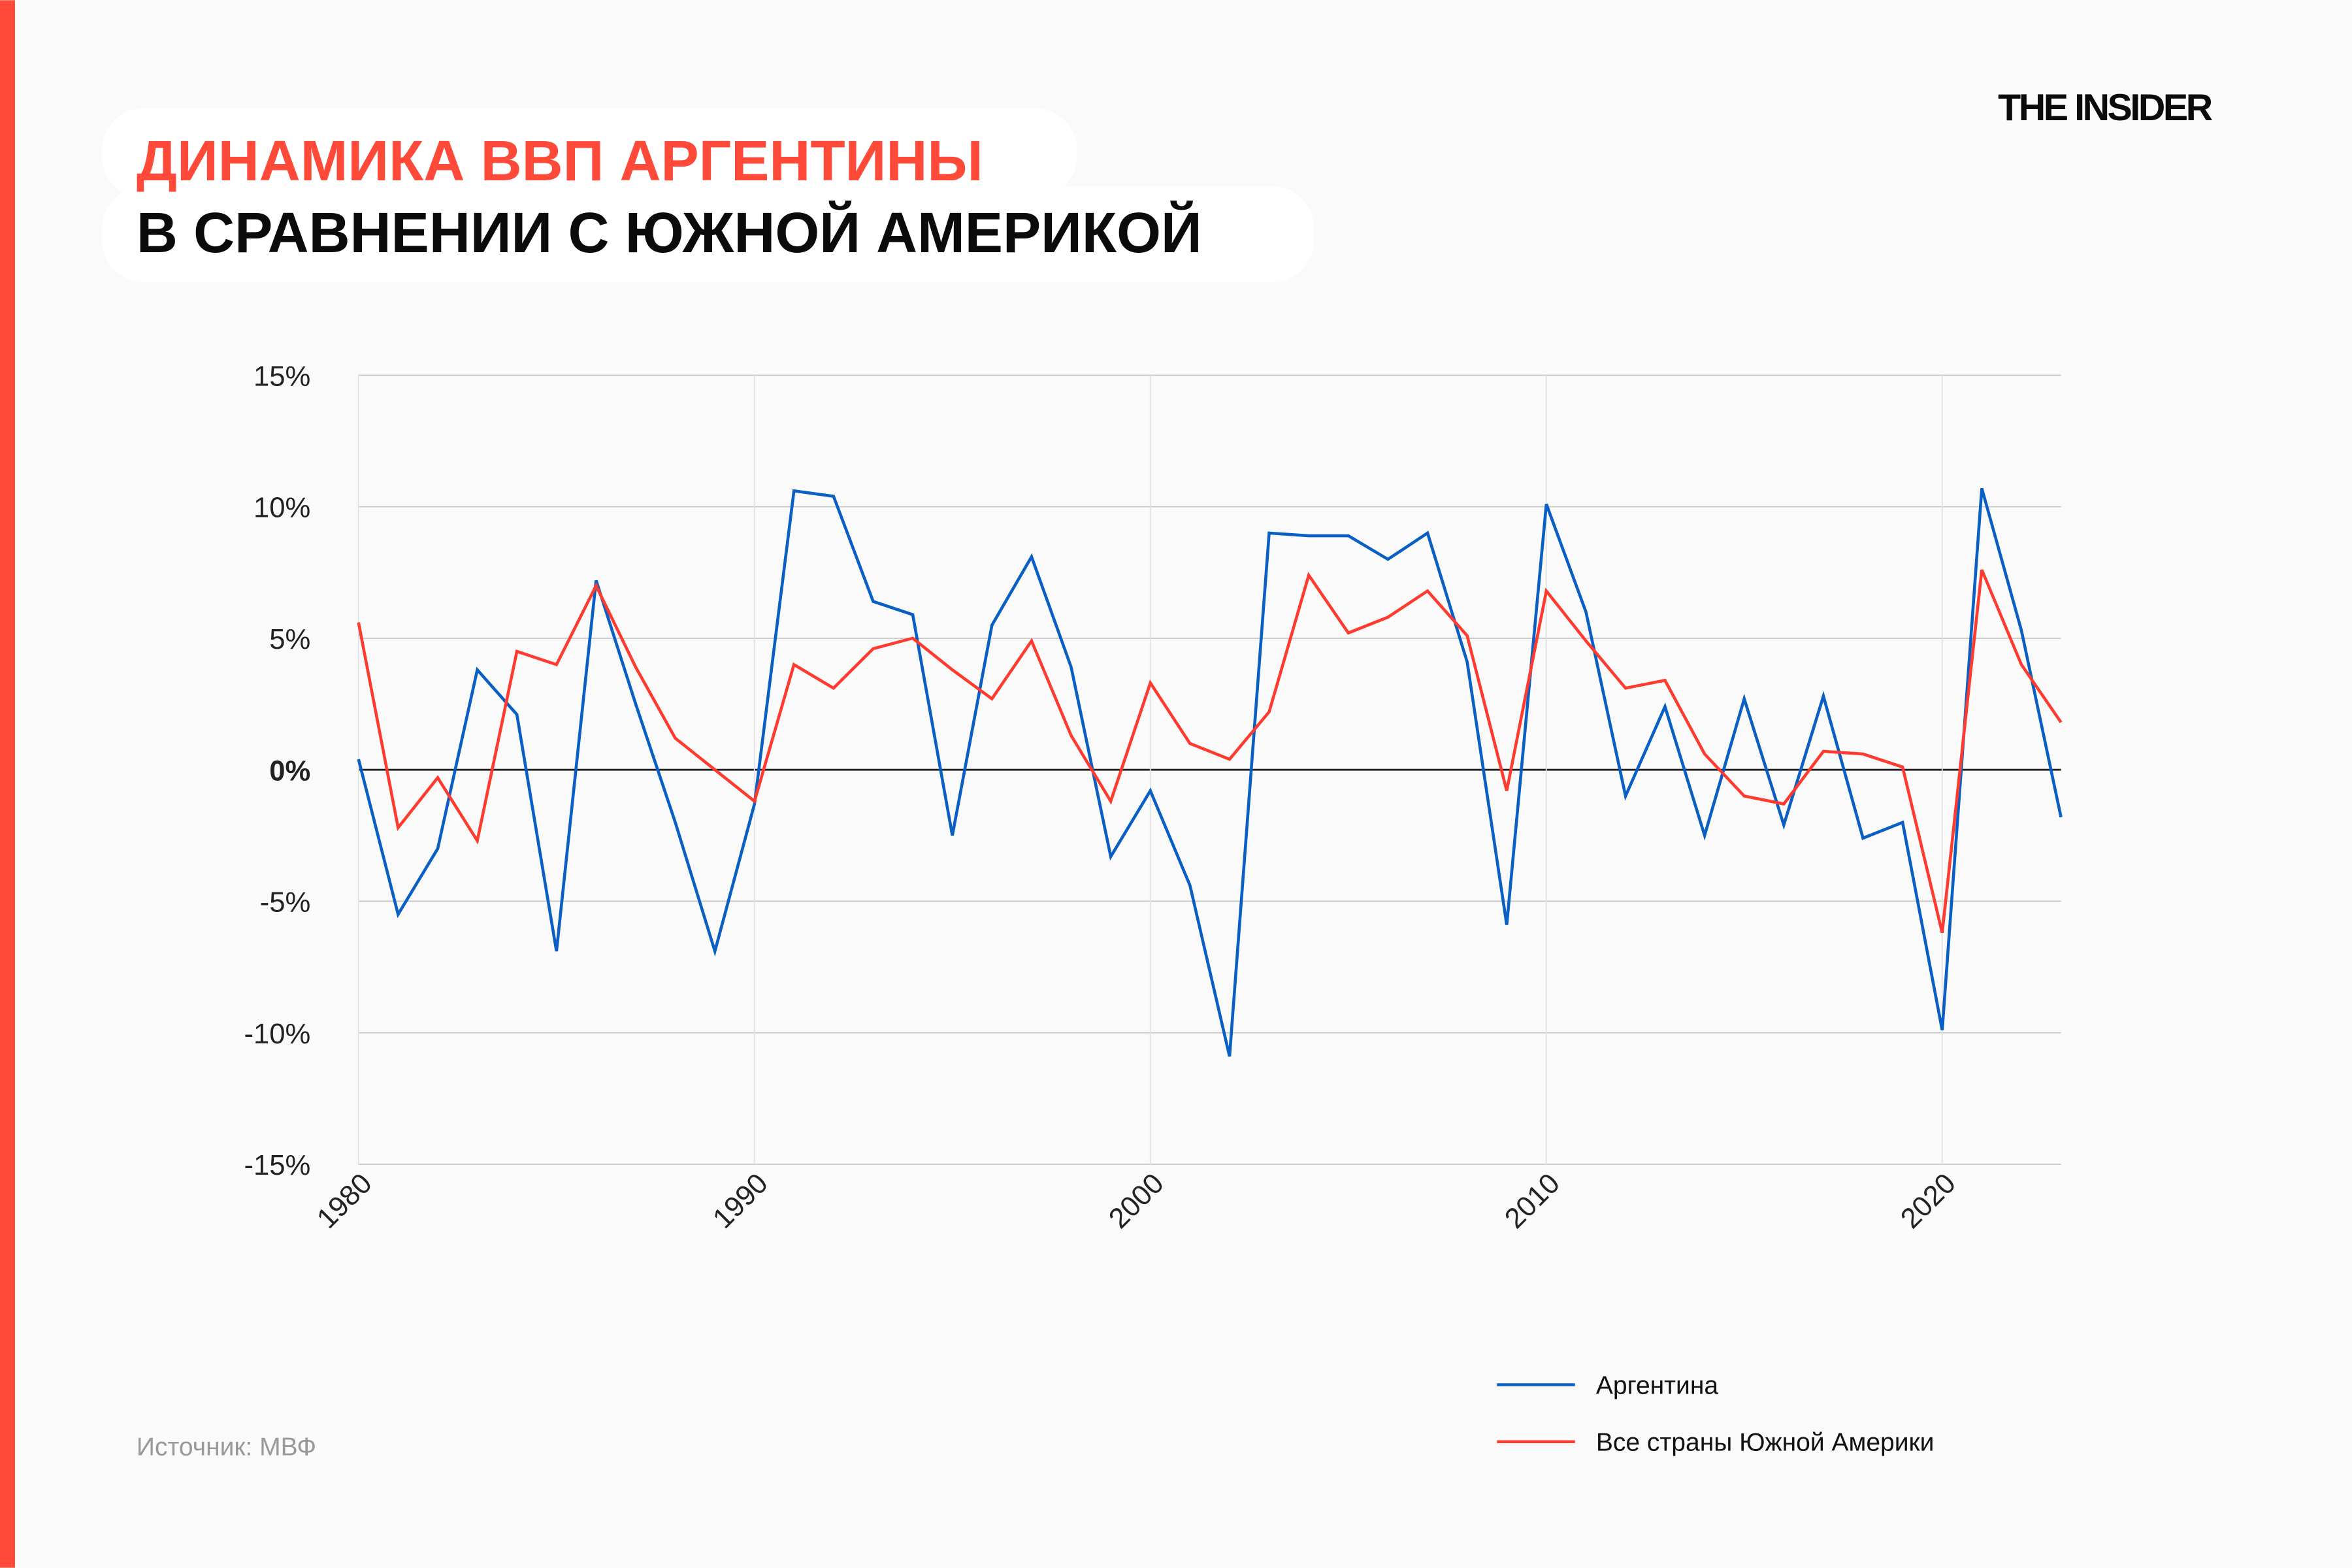  I want to click on chart-title-line2: В СРАВНЕНИИ С ЮЖНОЙ АМЕРИКОЙ, so click(669, 233).